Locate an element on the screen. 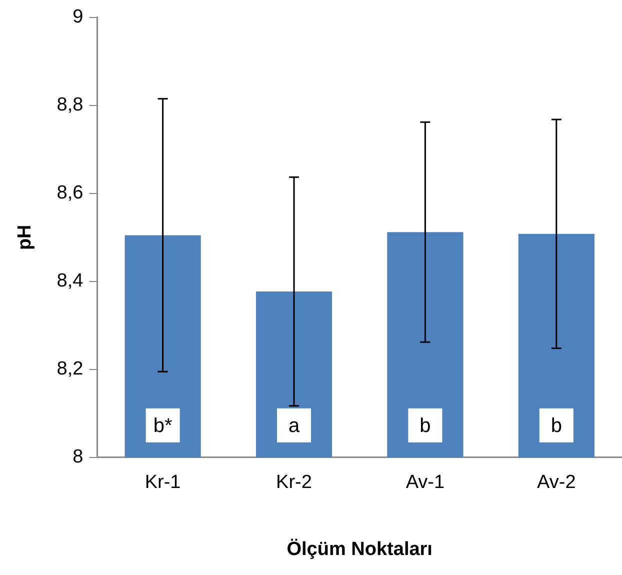 The height and width of the screenshot is (575, 622). x-tick-label: Av-2 is located at coordinates (556, 483).